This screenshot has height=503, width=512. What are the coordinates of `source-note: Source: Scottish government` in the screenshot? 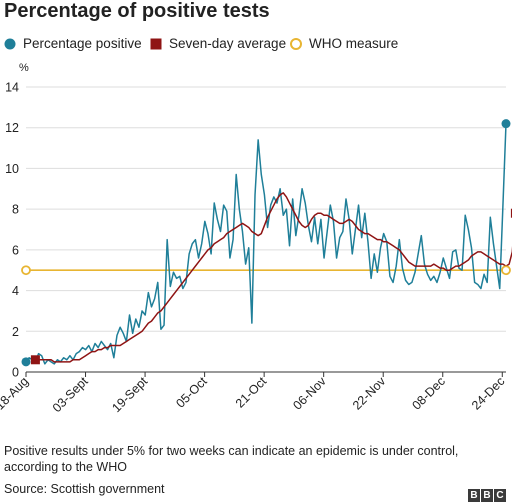 It's located at (84, 489).